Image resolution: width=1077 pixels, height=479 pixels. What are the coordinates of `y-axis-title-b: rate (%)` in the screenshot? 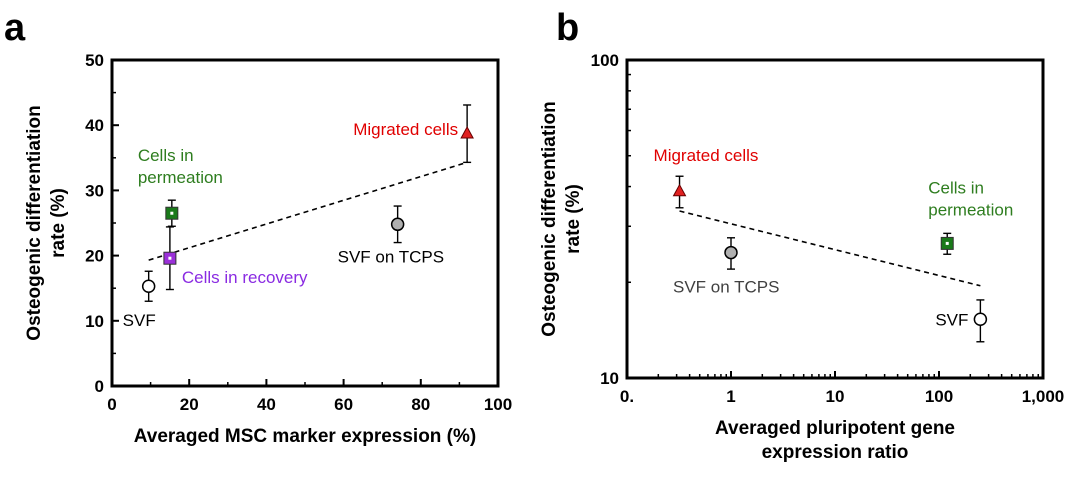 It's located at (573, 219).